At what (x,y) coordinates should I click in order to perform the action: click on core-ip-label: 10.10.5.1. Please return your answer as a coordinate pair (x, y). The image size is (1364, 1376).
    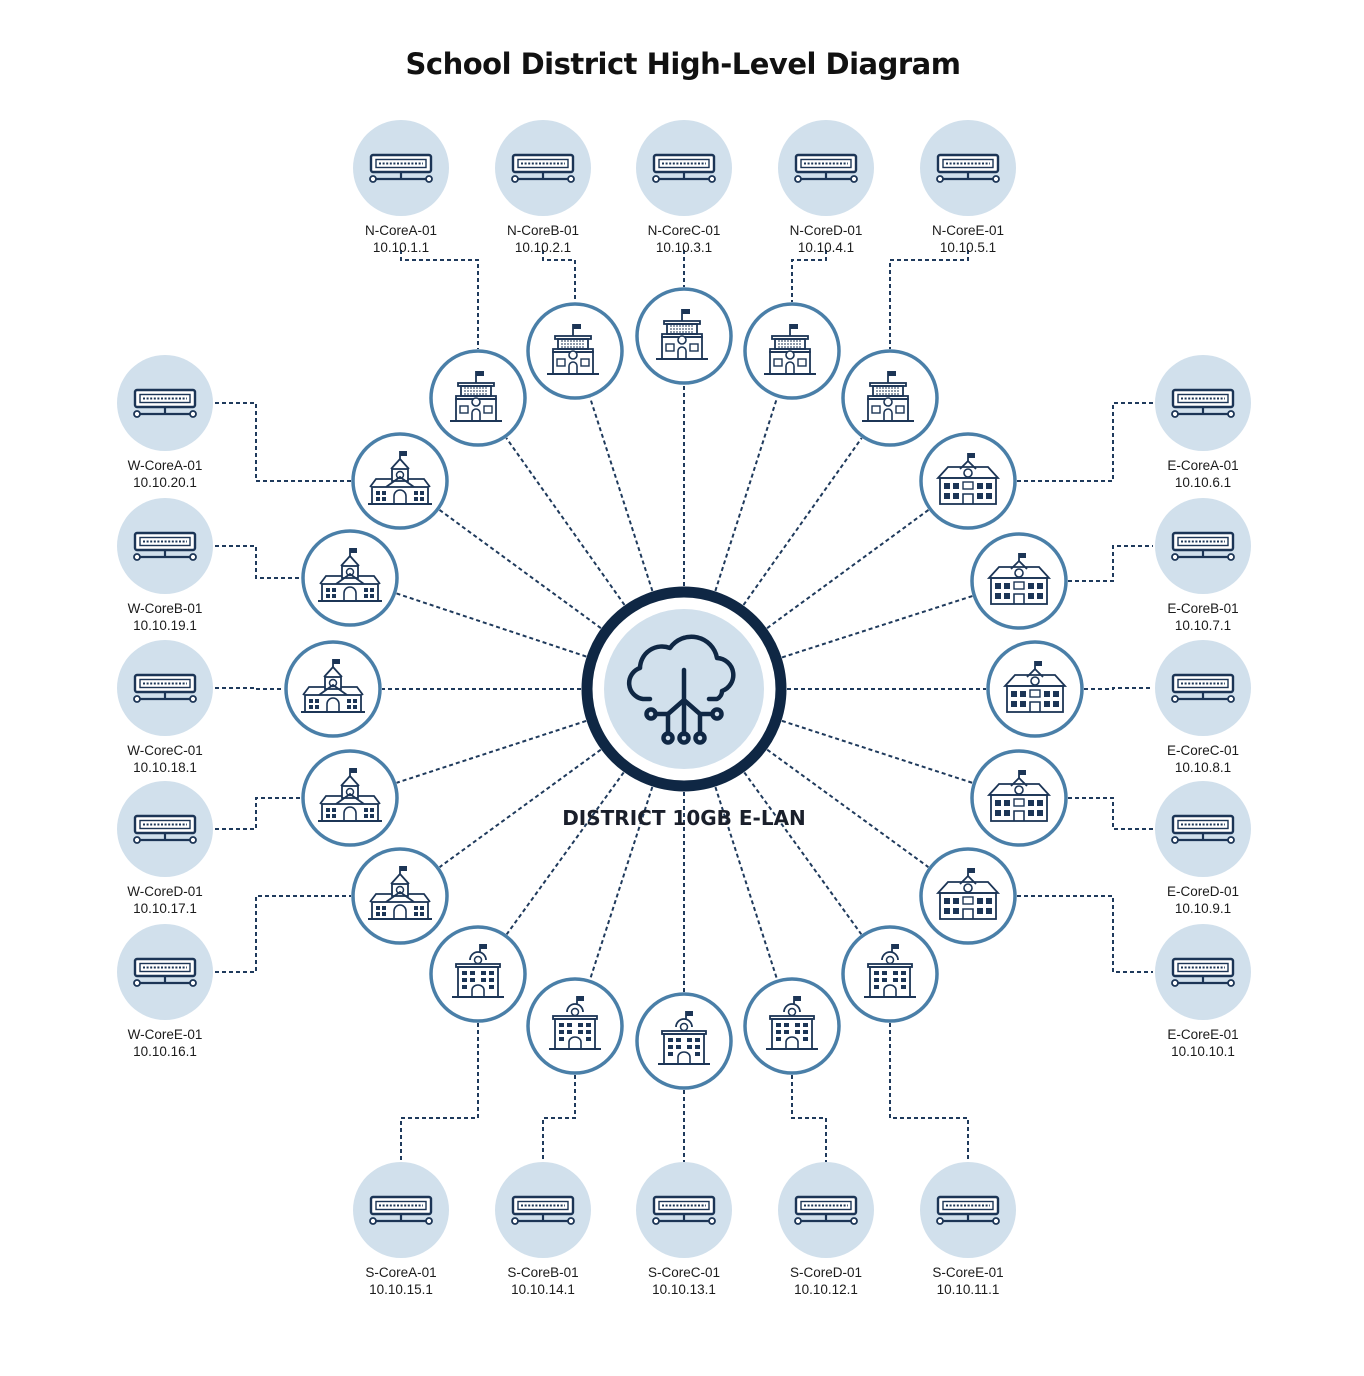
    Looking at the image, I should click on (968, 247).